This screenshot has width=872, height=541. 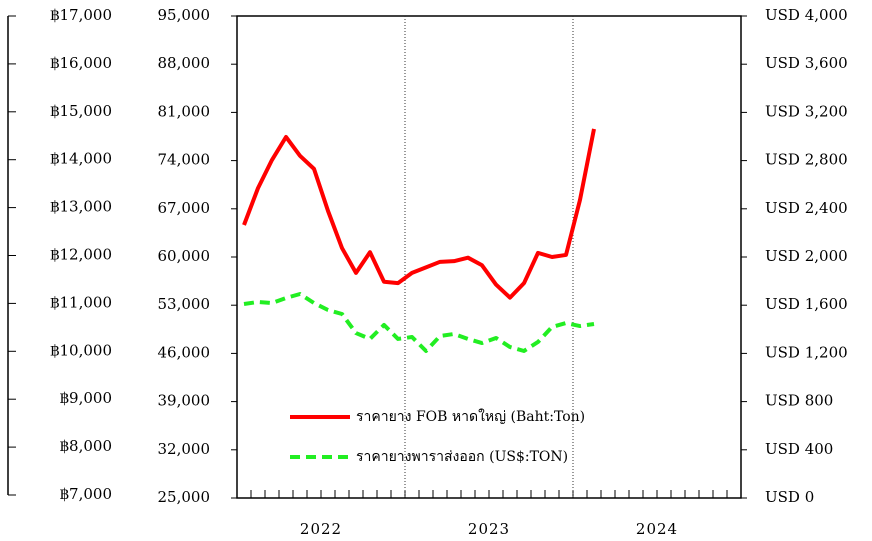 I want to click on y3-tick-label: ฿7,000, so click(x=86, y=494).